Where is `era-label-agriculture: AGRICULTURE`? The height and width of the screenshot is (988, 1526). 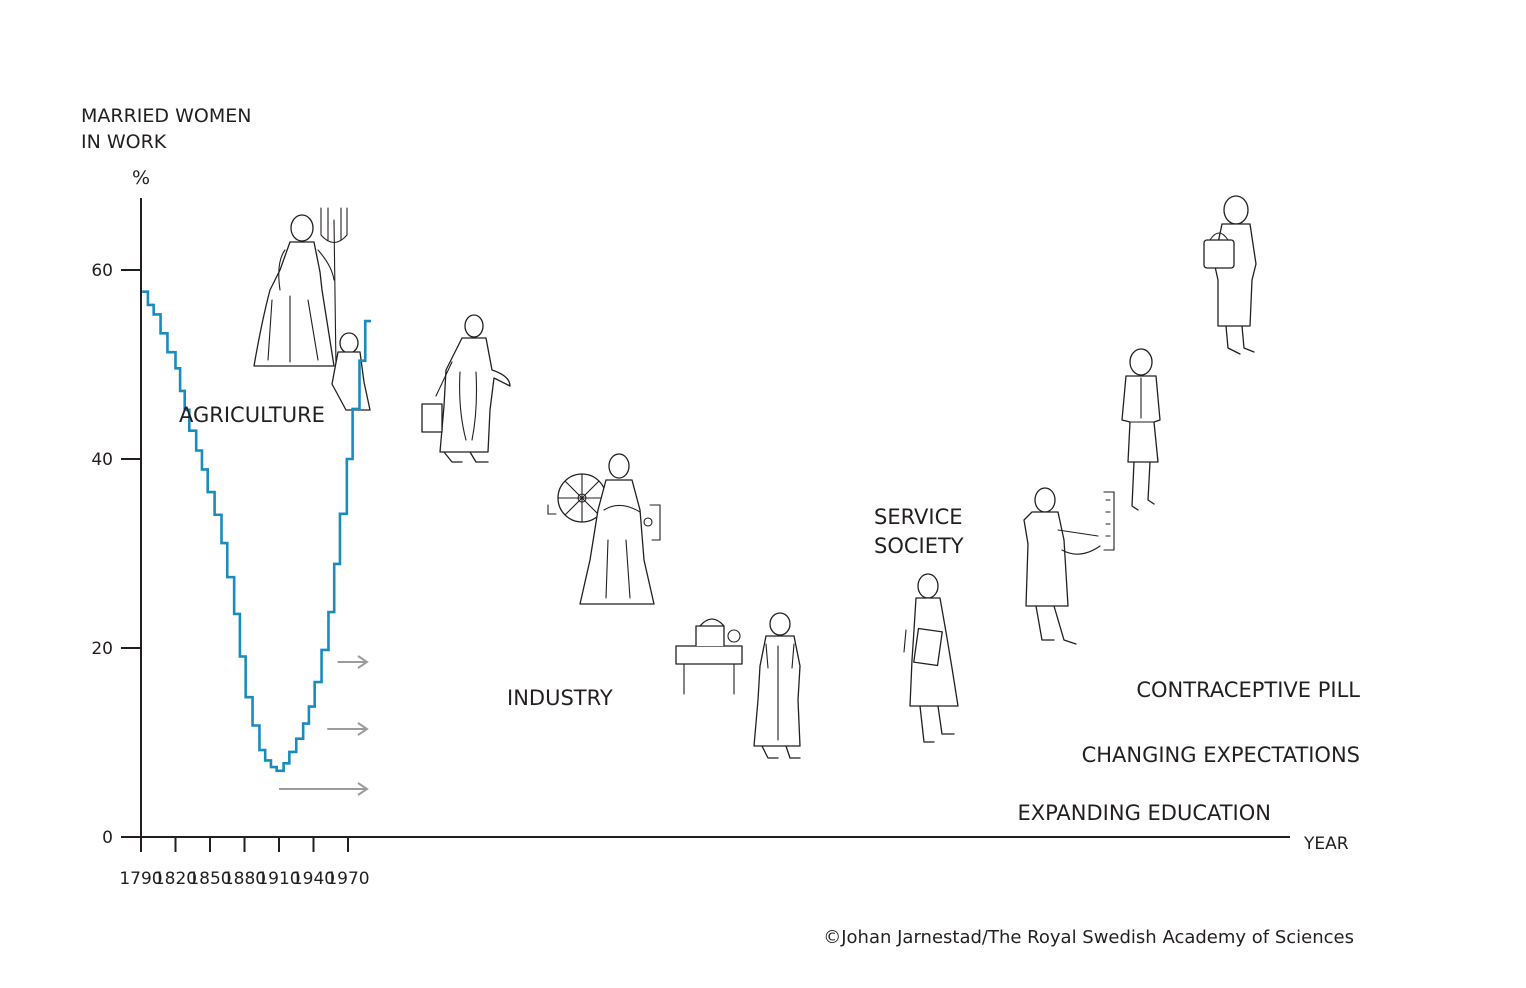 era-label-agriculture: AGRICULTURE is located at coordinates (252, 415).